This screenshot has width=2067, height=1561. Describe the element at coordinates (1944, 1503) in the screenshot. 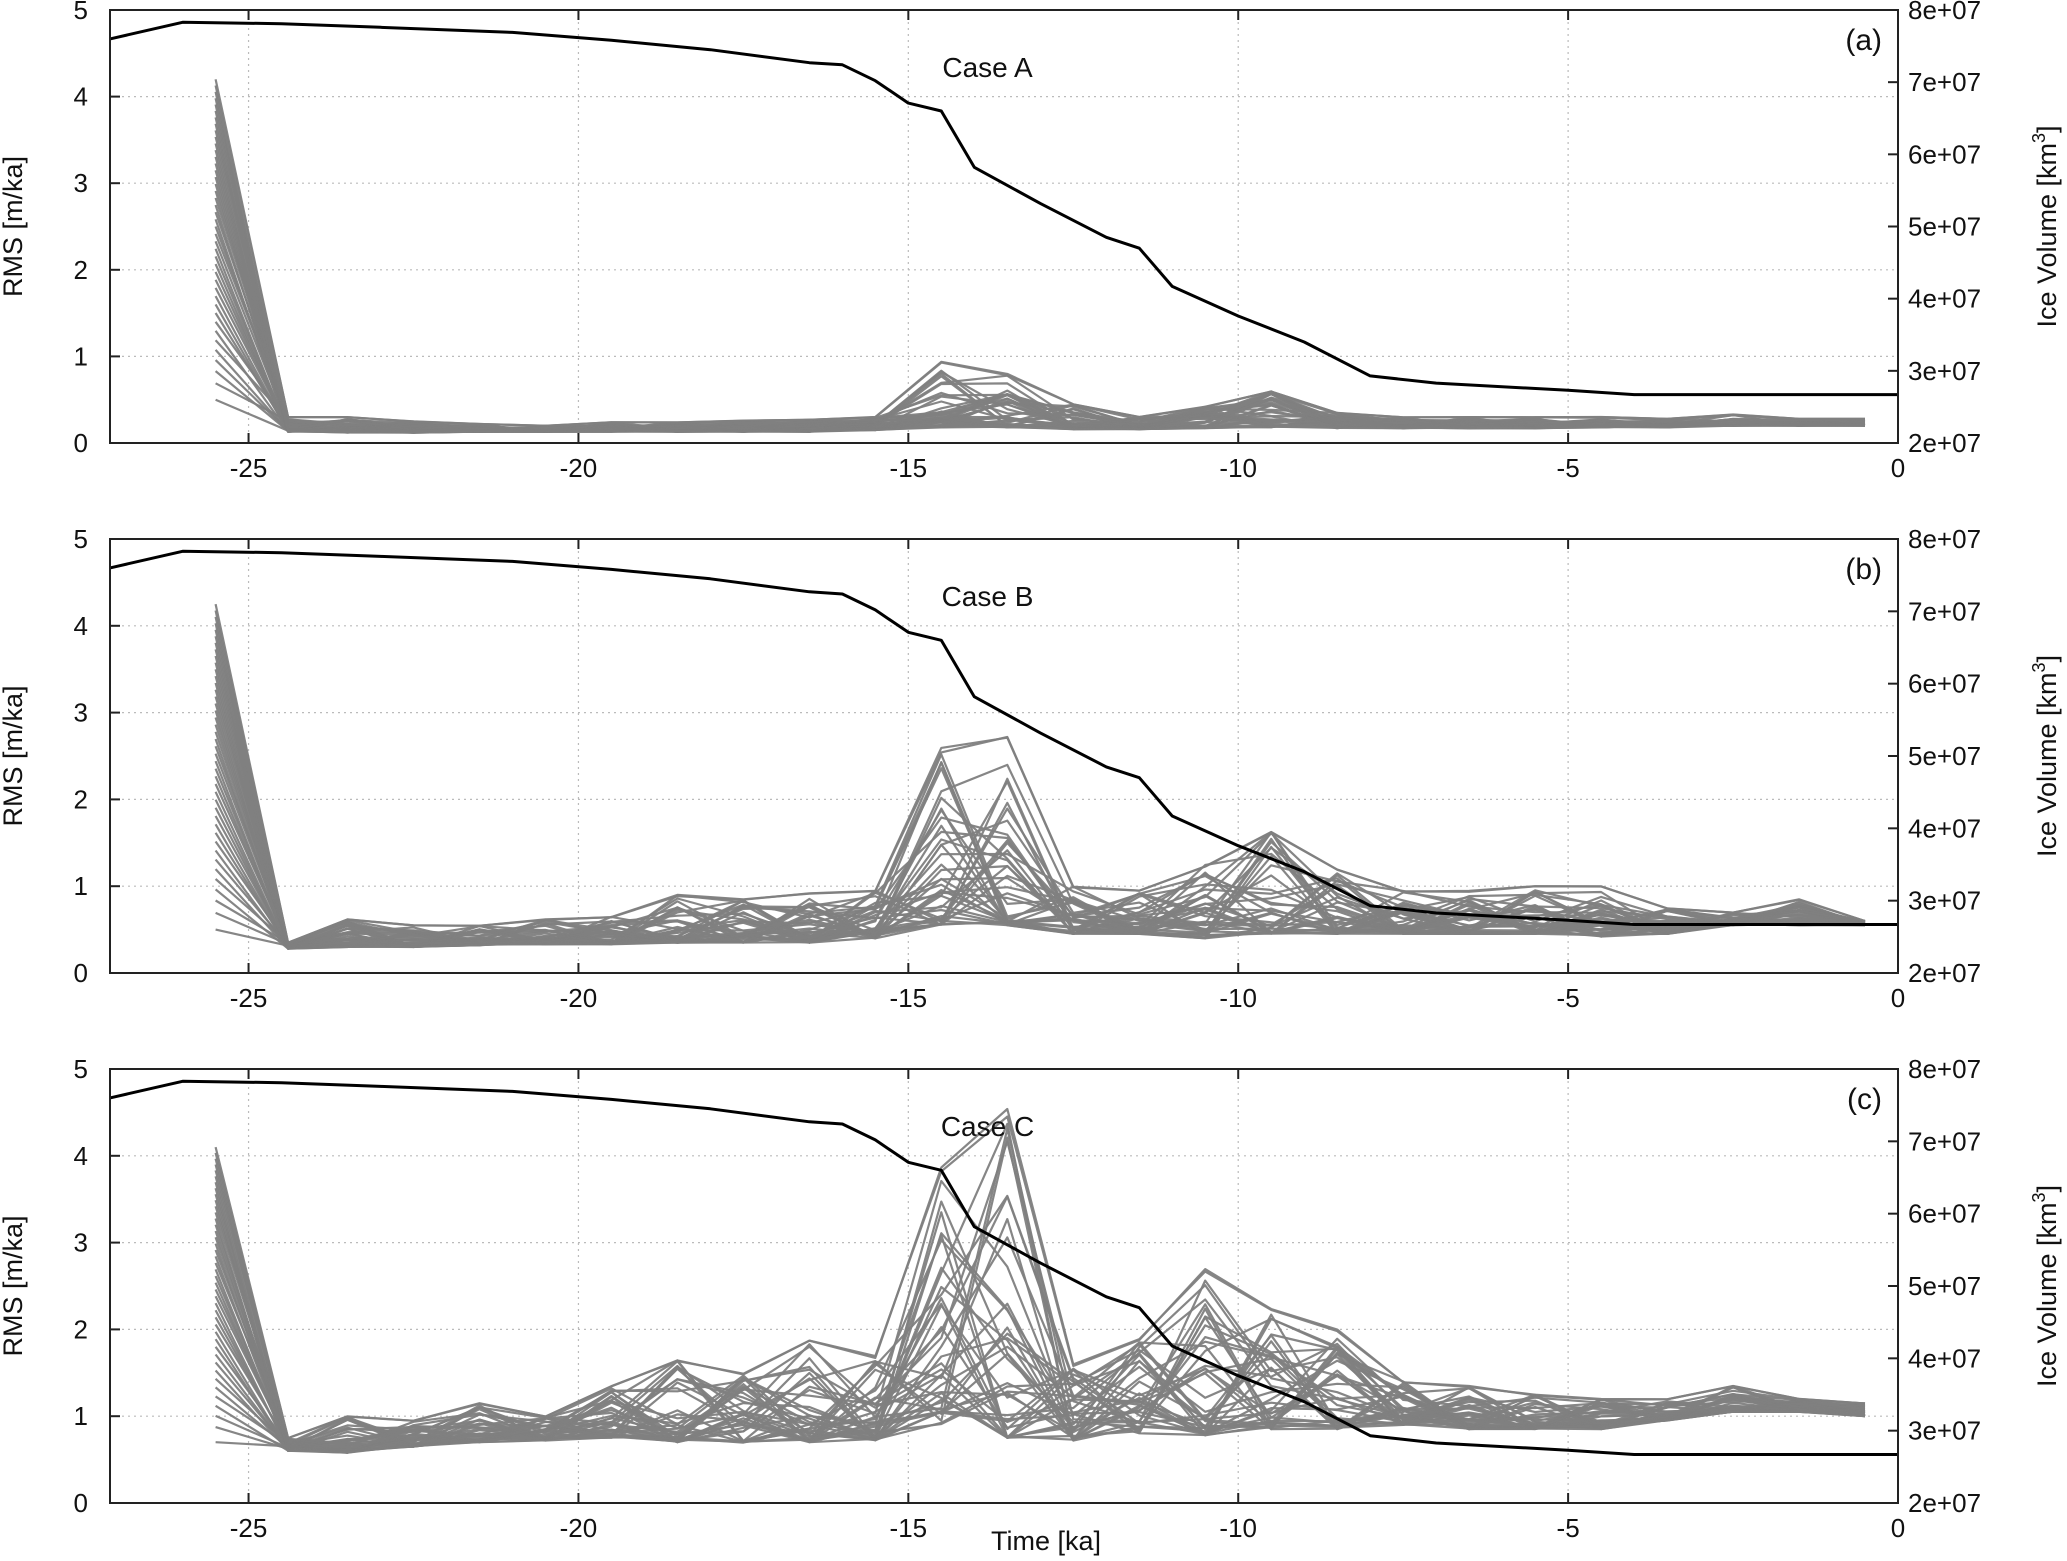

I see `y-tick-label-right: 2e+07` at that location.